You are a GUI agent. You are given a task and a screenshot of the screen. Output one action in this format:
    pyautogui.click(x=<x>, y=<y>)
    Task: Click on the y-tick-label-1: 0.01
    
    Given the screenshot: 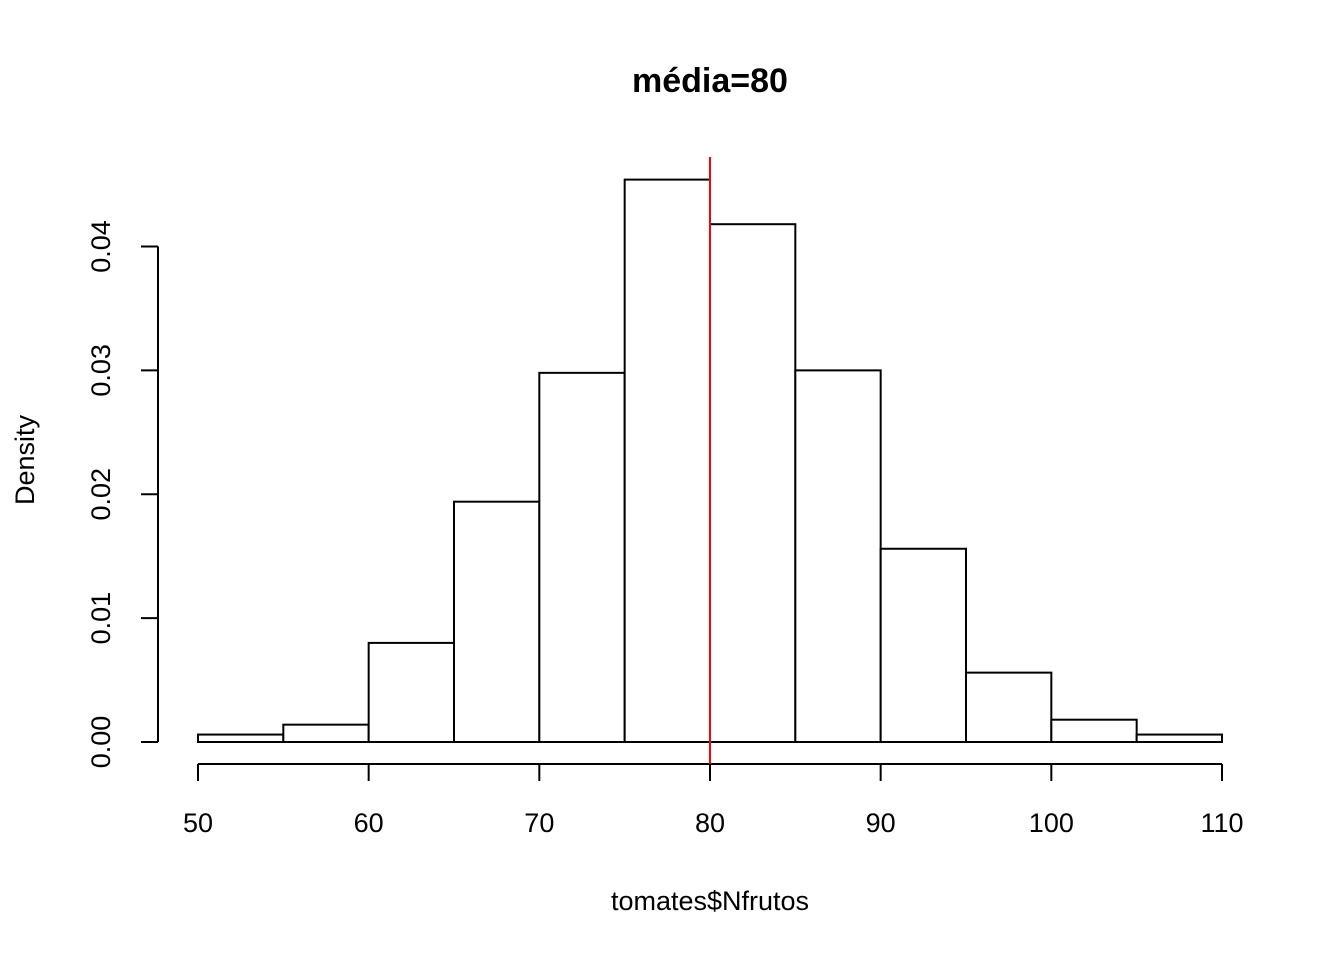 What is the action you would take?
    pyautogui.click(x=101, y=618)
    